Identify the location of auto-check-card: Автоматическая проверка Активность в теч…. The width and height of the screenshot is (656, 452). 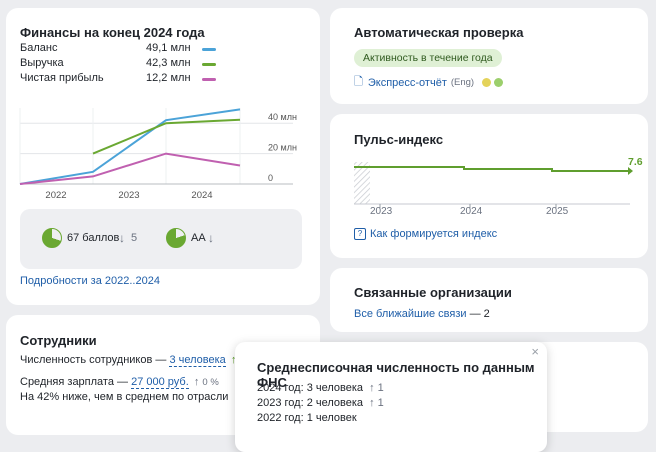
(489, 56).